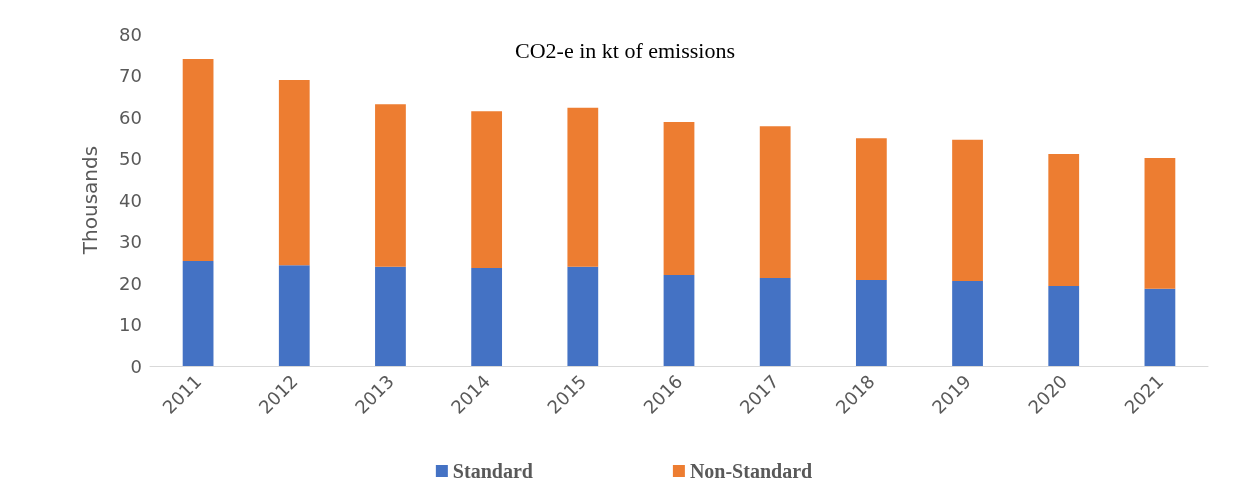  What do you see at coordinates (130, 324) in the screenshot?
I see `y-tick-label: 10` at bounding box center [130, 324].